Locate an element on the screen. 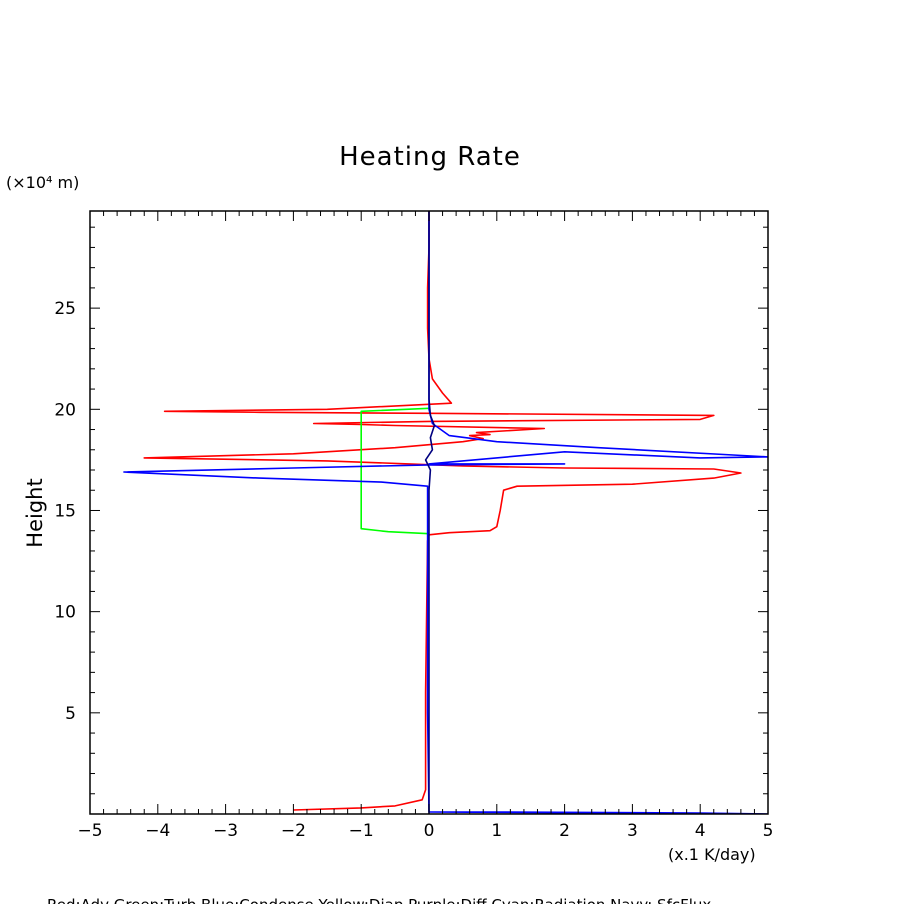 Image resolution: width=904 pixels, height=904 pixels. x-unit-label: (x.1 K/day) is located at coordinates (712, 854).